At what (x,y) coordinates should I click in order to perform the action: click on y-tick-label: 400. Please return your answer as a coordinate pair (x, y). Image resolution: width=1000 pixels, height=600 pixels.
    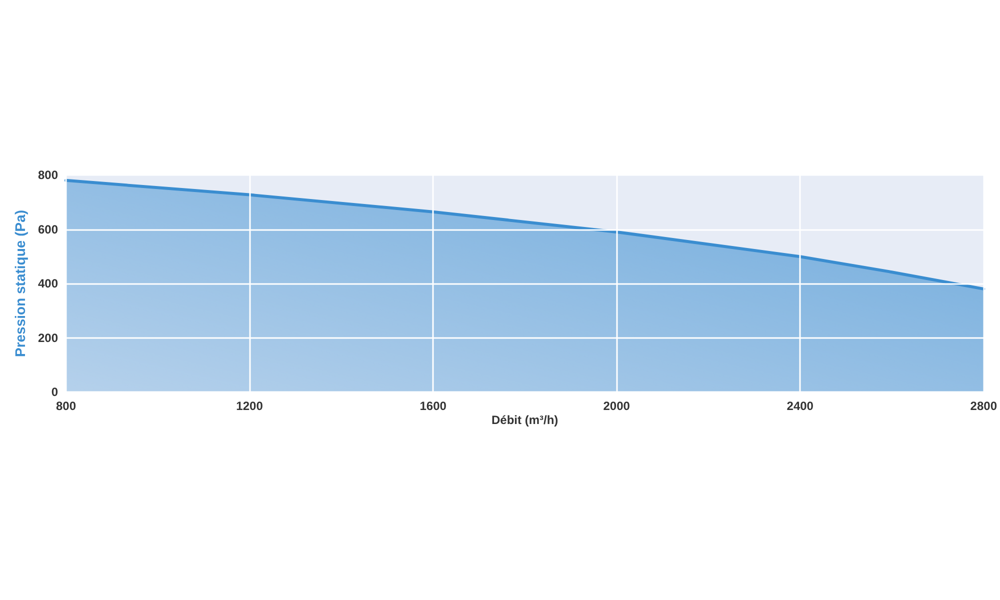
    Looking at the image, I should click on (48, 283).